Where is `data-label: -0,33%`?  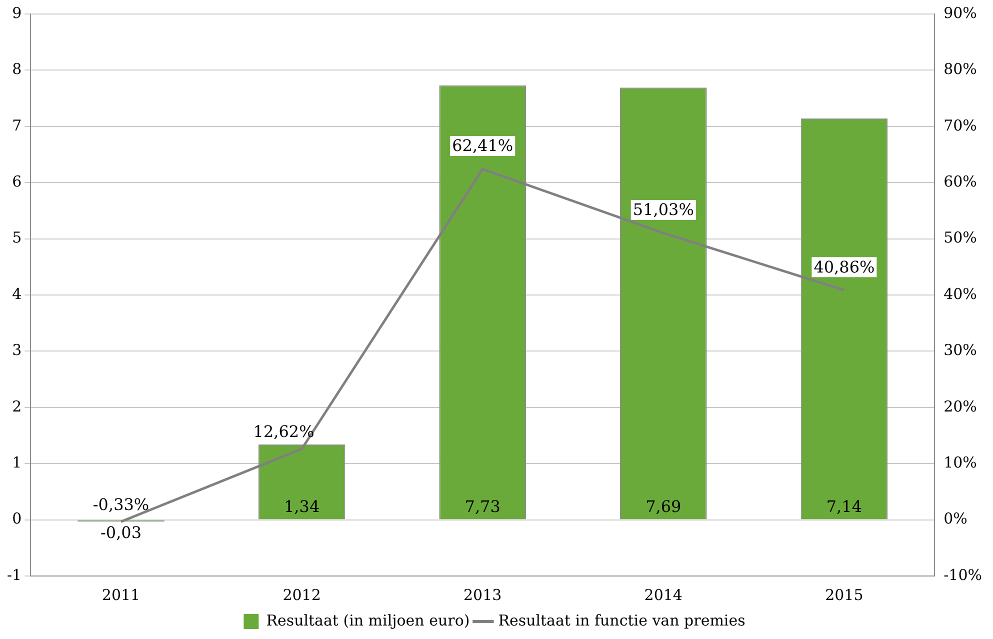 data-label: -0,33% is located at coordinates (121, 504).